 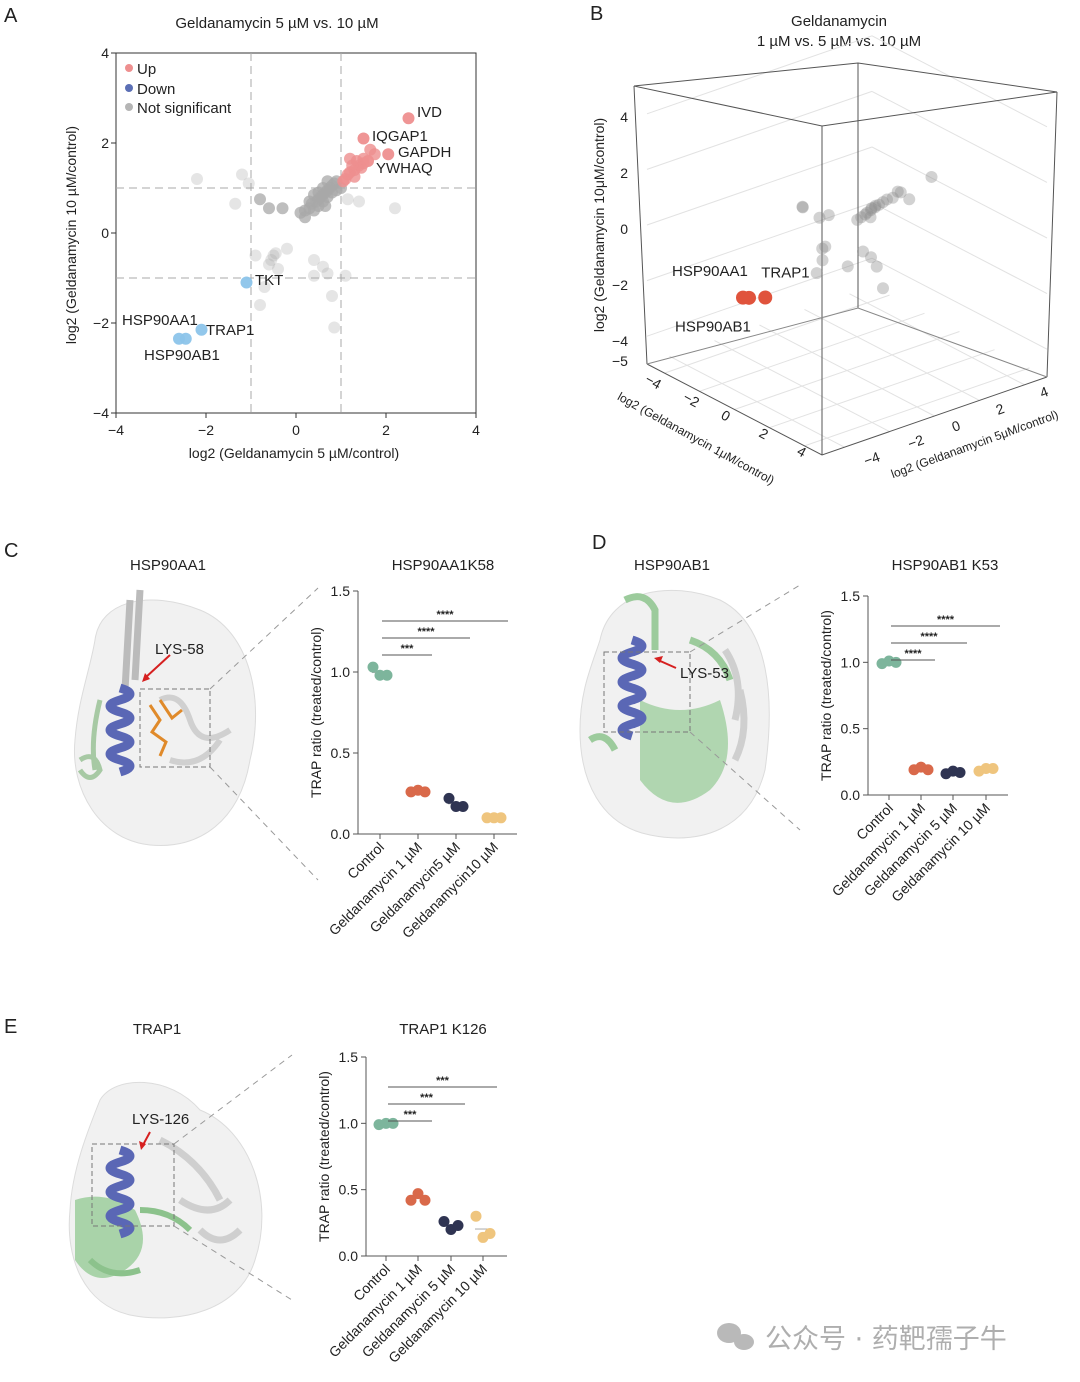 I want to click on panel-label-e: E, so click(x=10, y=1027).